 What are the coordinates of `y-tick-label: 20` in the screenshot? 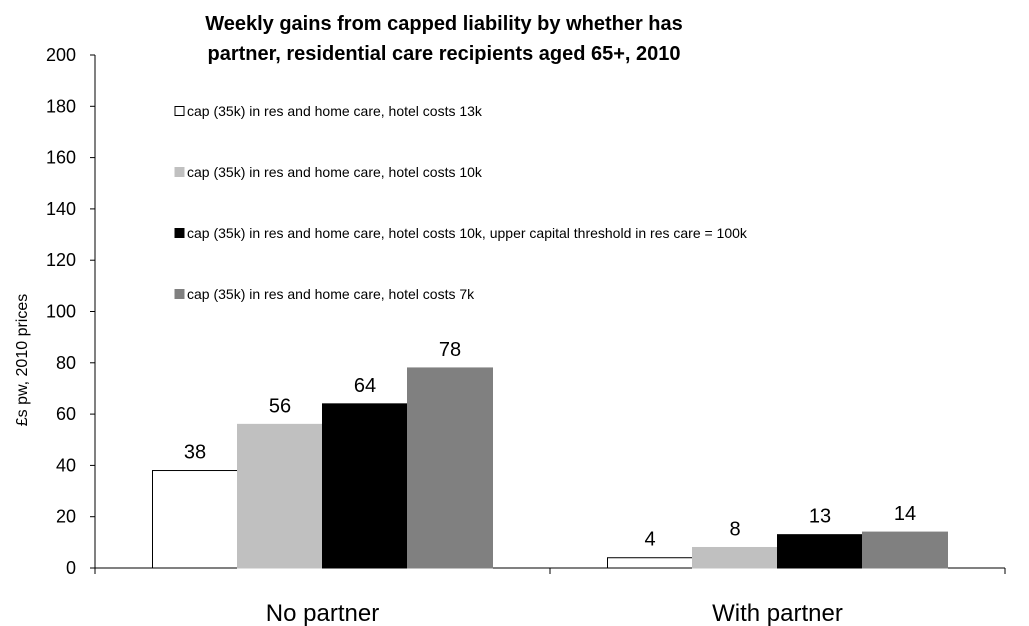 It's located at (66, 517).